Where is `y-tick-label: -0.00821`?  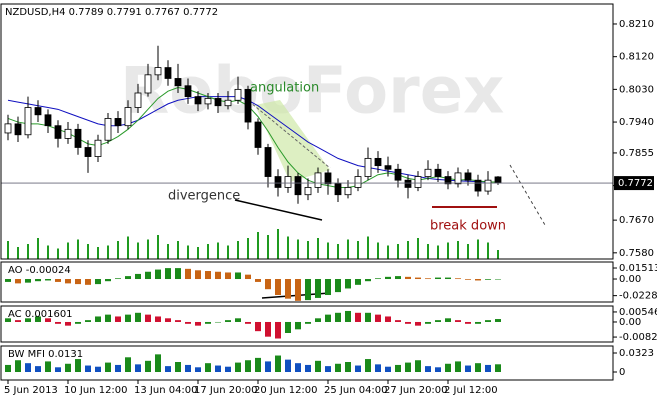
y-tick-label: -0.00821 is located at coordinates (638, 337).